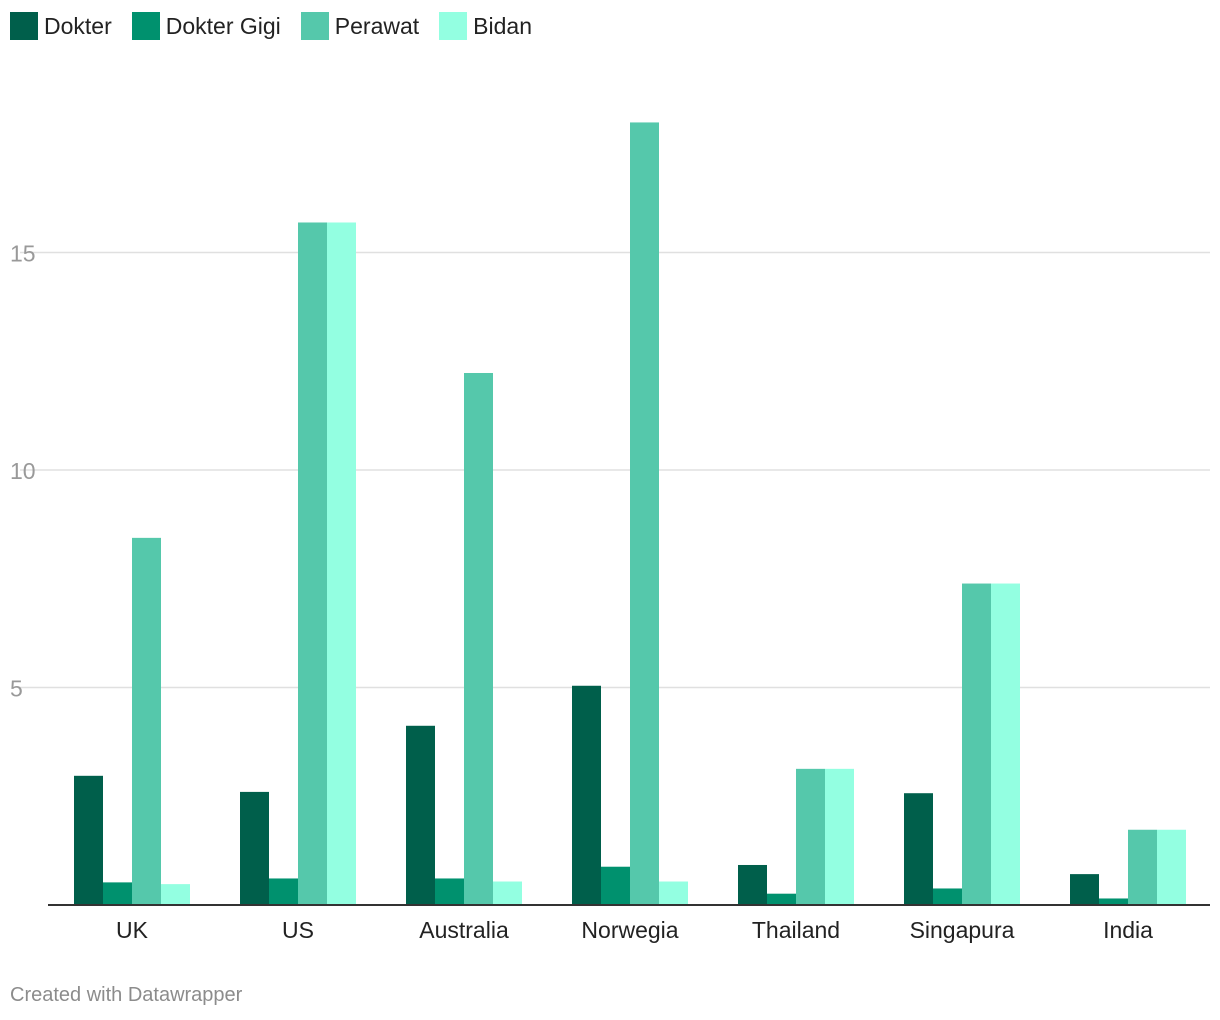 Image resolution: width=1220 pixels, height=1020 pixels. What do you see at coordinates (962, 930) in the screenshot?
I see `x-tick-label: Singapura` at bounding box center [962, 930].